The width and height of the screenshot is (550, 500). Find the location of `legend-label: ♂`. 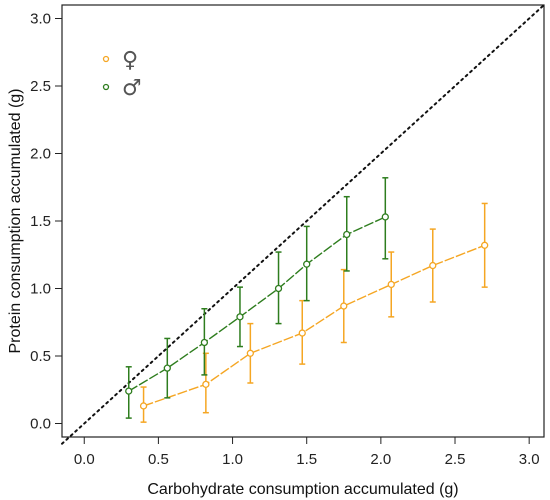

legend-label: ♂ is located at coordinates (132, 88).